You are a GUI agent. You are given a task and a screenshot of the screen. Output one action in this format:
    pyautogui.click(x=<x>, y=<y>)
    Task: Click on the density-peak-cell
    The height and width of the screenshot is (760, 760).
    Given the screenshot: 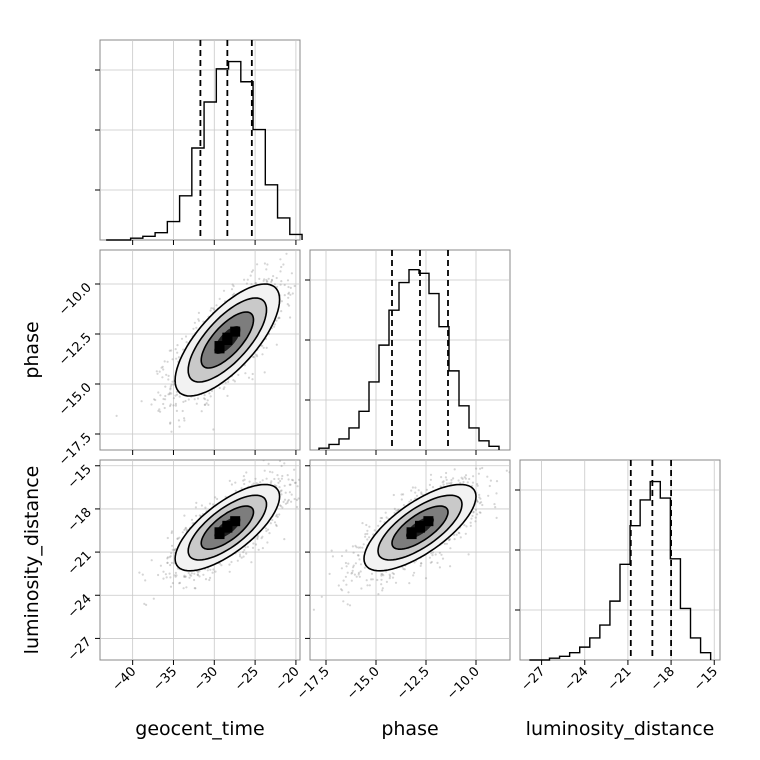 What is the action you would take?
    pyautogui.click(x=219, y=346)
    